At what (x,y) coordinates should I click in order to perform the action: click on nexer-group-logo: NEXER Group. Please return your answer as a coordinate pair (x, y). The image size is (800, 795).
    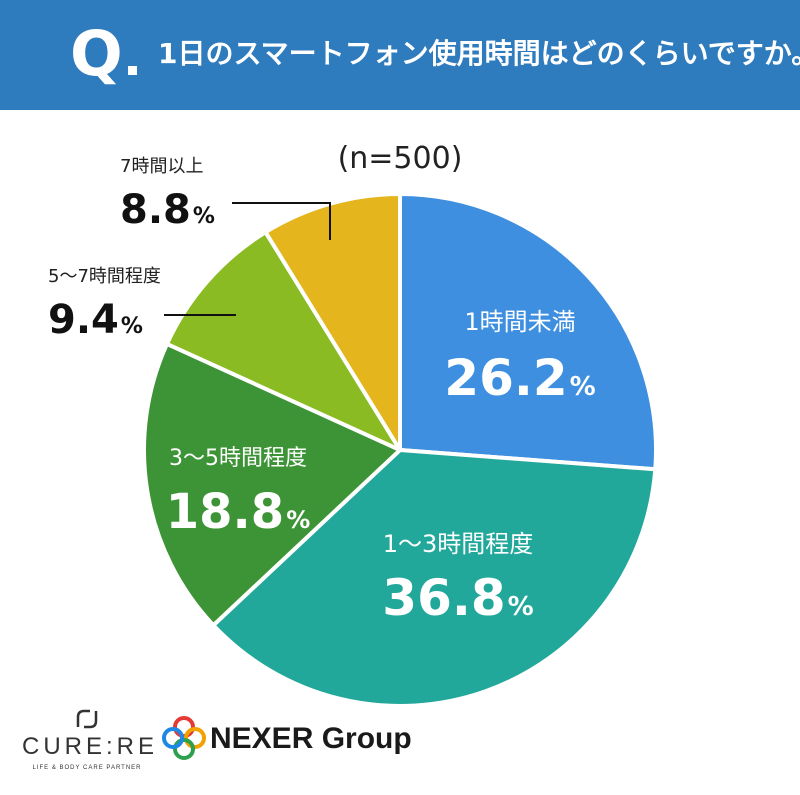
    Looking at the image, I should click on (290, 742).